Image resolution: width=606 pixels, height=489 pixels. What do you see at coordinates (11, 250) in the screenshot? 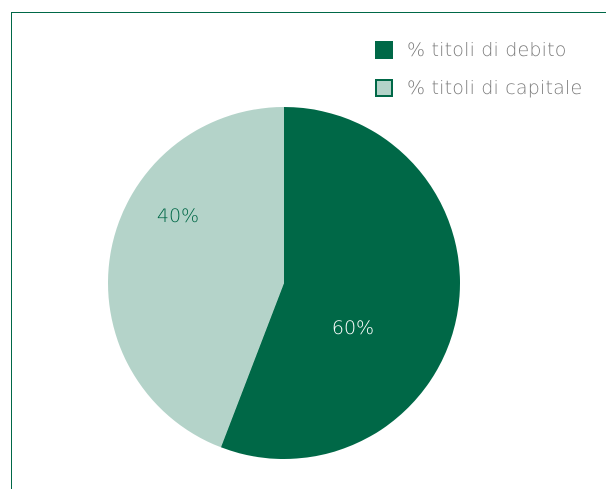
I see `frame-left-border` at bounding box center [11, 250].